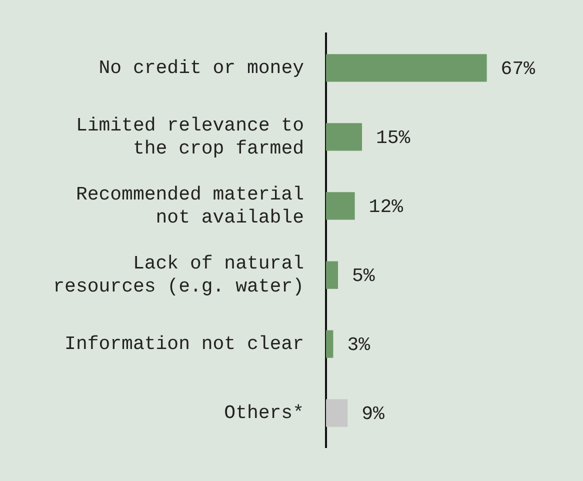 This screenshot has width=583, height=481. What do you see at coordinates (190, 206) in the screenshot?
I see `y-tick-label: Recommended material not available` at bounding box center [190, 206].